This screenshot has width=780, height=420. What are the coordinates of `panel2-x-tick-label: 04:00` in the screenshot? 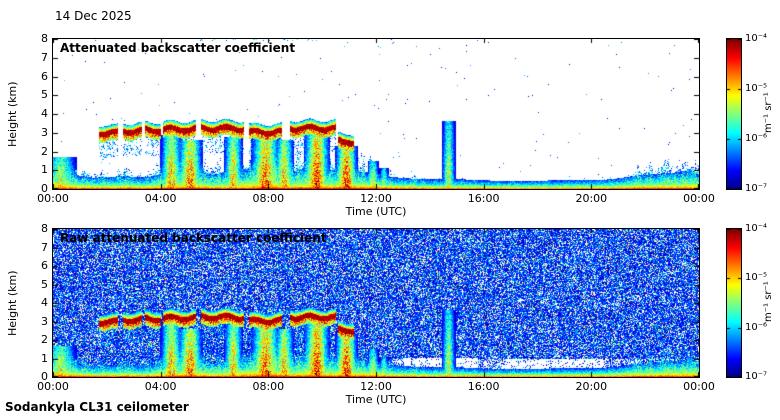 It's located at (160, 386).